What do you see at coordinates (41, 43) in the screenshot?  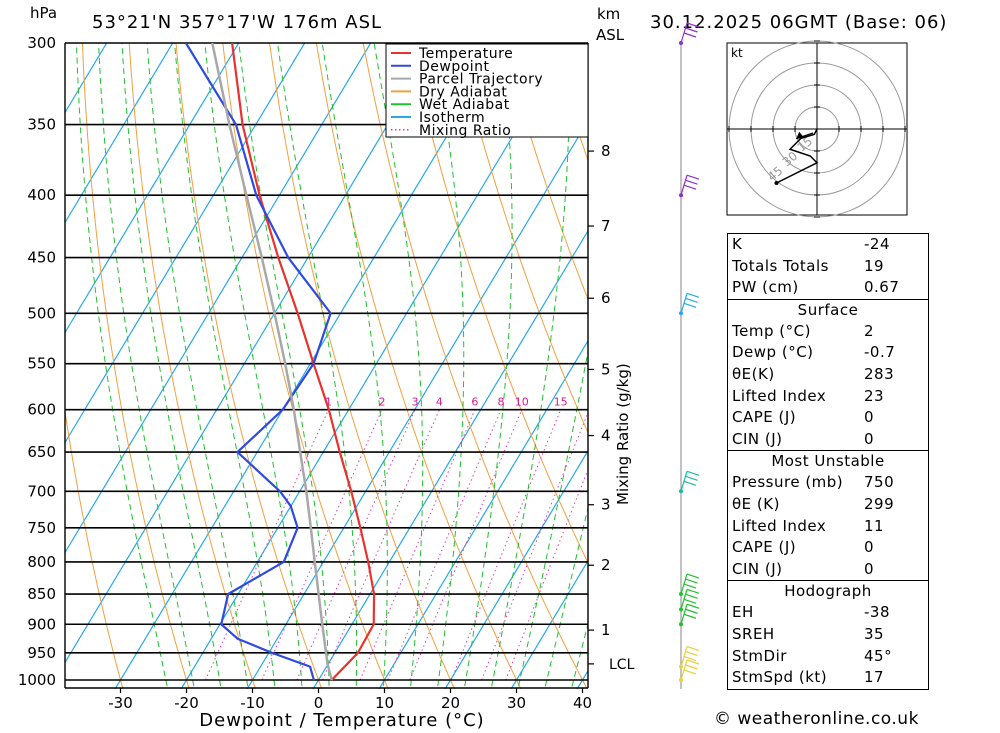 I see `pressure-tick-label: 300` at bounding box center [41, 43].